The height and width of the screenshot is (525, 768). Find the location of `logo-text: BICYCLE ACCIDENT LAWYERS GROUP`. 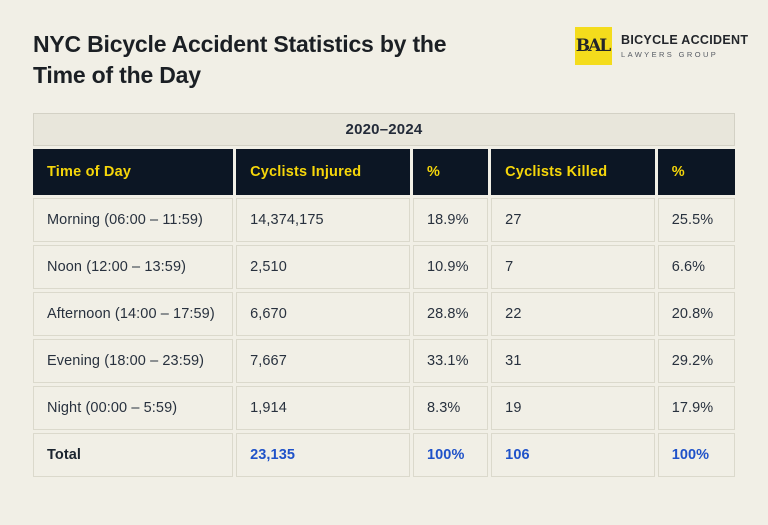

logo-text: BICYCLE ACCIDENT LAWYERS GROUP is located at coordinates (684, 46).